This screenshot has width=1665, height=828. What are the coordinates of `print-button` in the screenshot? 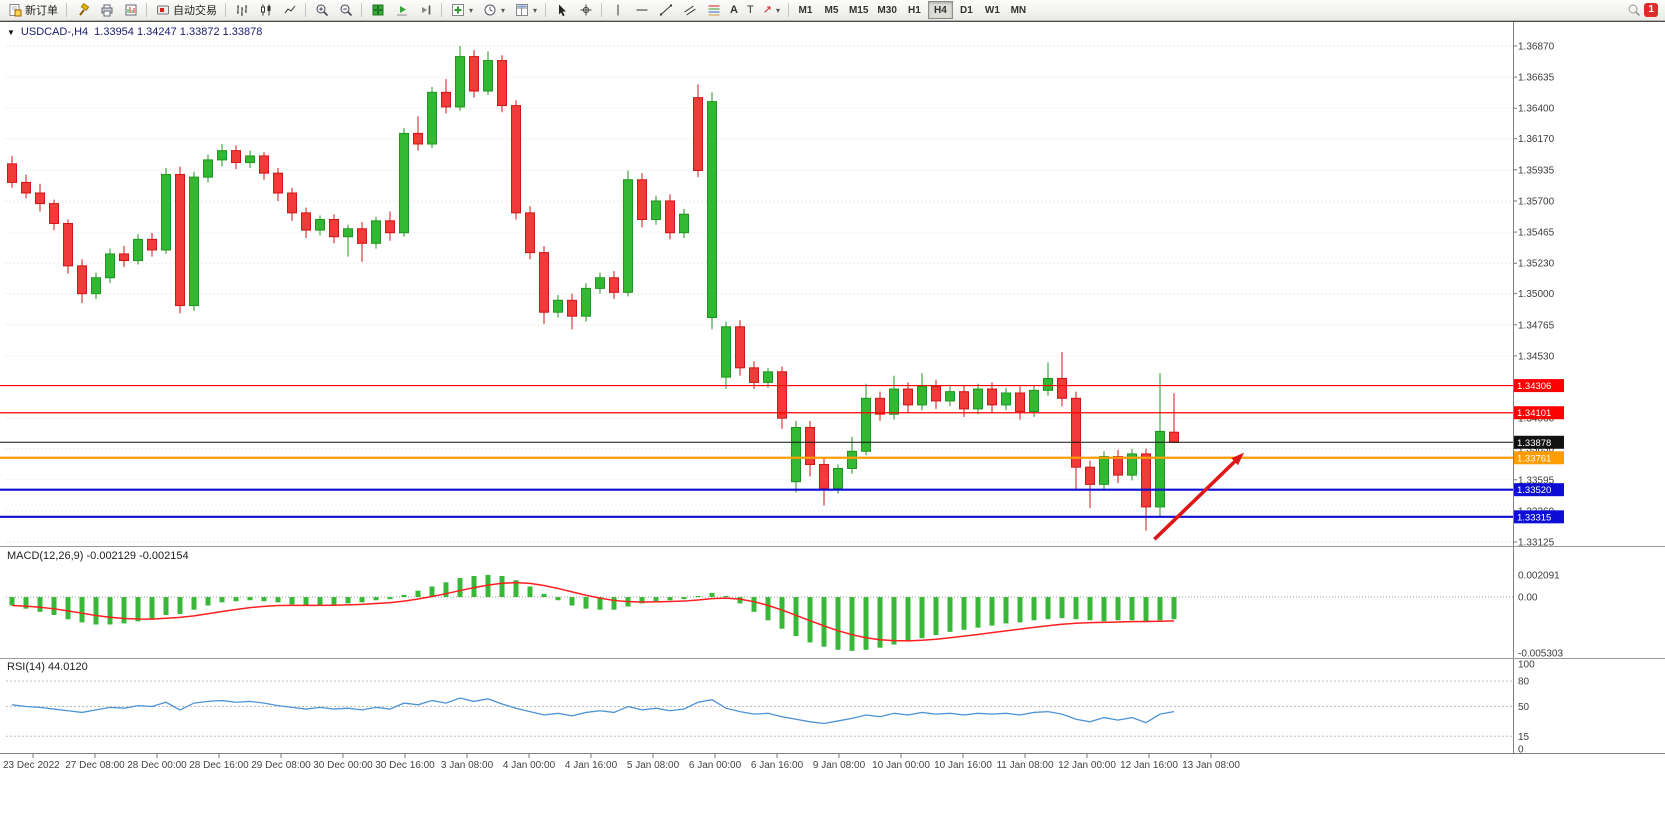 It's located at (106, 10).